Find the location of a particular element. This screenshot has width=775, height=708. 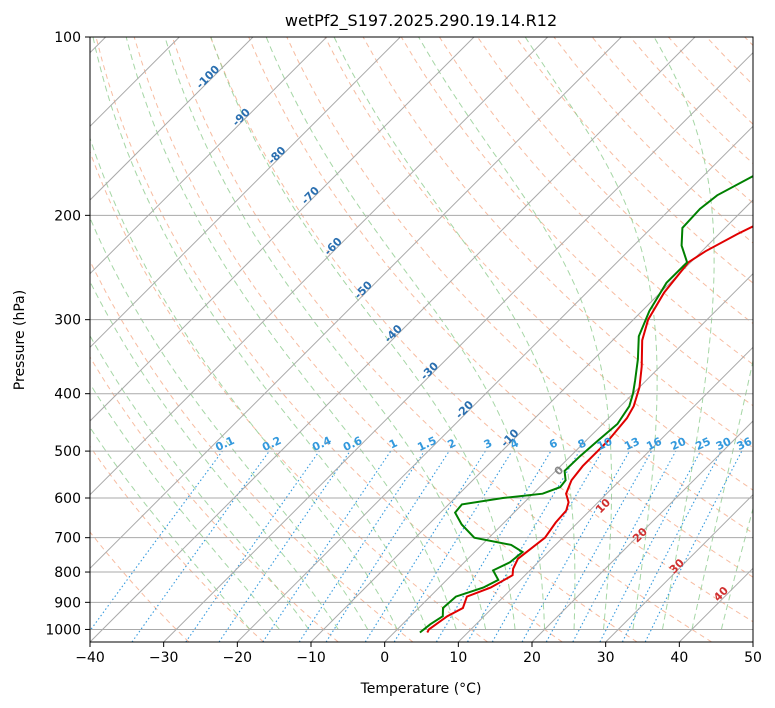

mixing-ratio-label: 30 is located at coordinates (724, 444).